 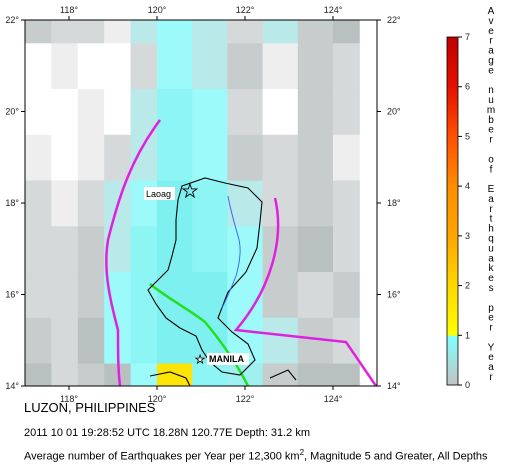 What do you see at coordinates (394, 203) in the screenshot?
I see `lat-label-right: 18°` at bounding box center [394, 203].